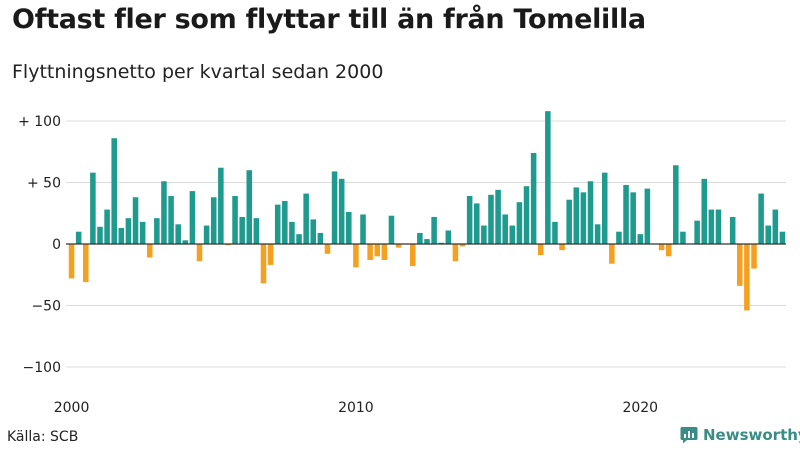 The height and width of the screenshot is (450, 800). Describe the element at coordinates (42, 368) in the screenshot. I see `y-tick-label: −100` at that location.